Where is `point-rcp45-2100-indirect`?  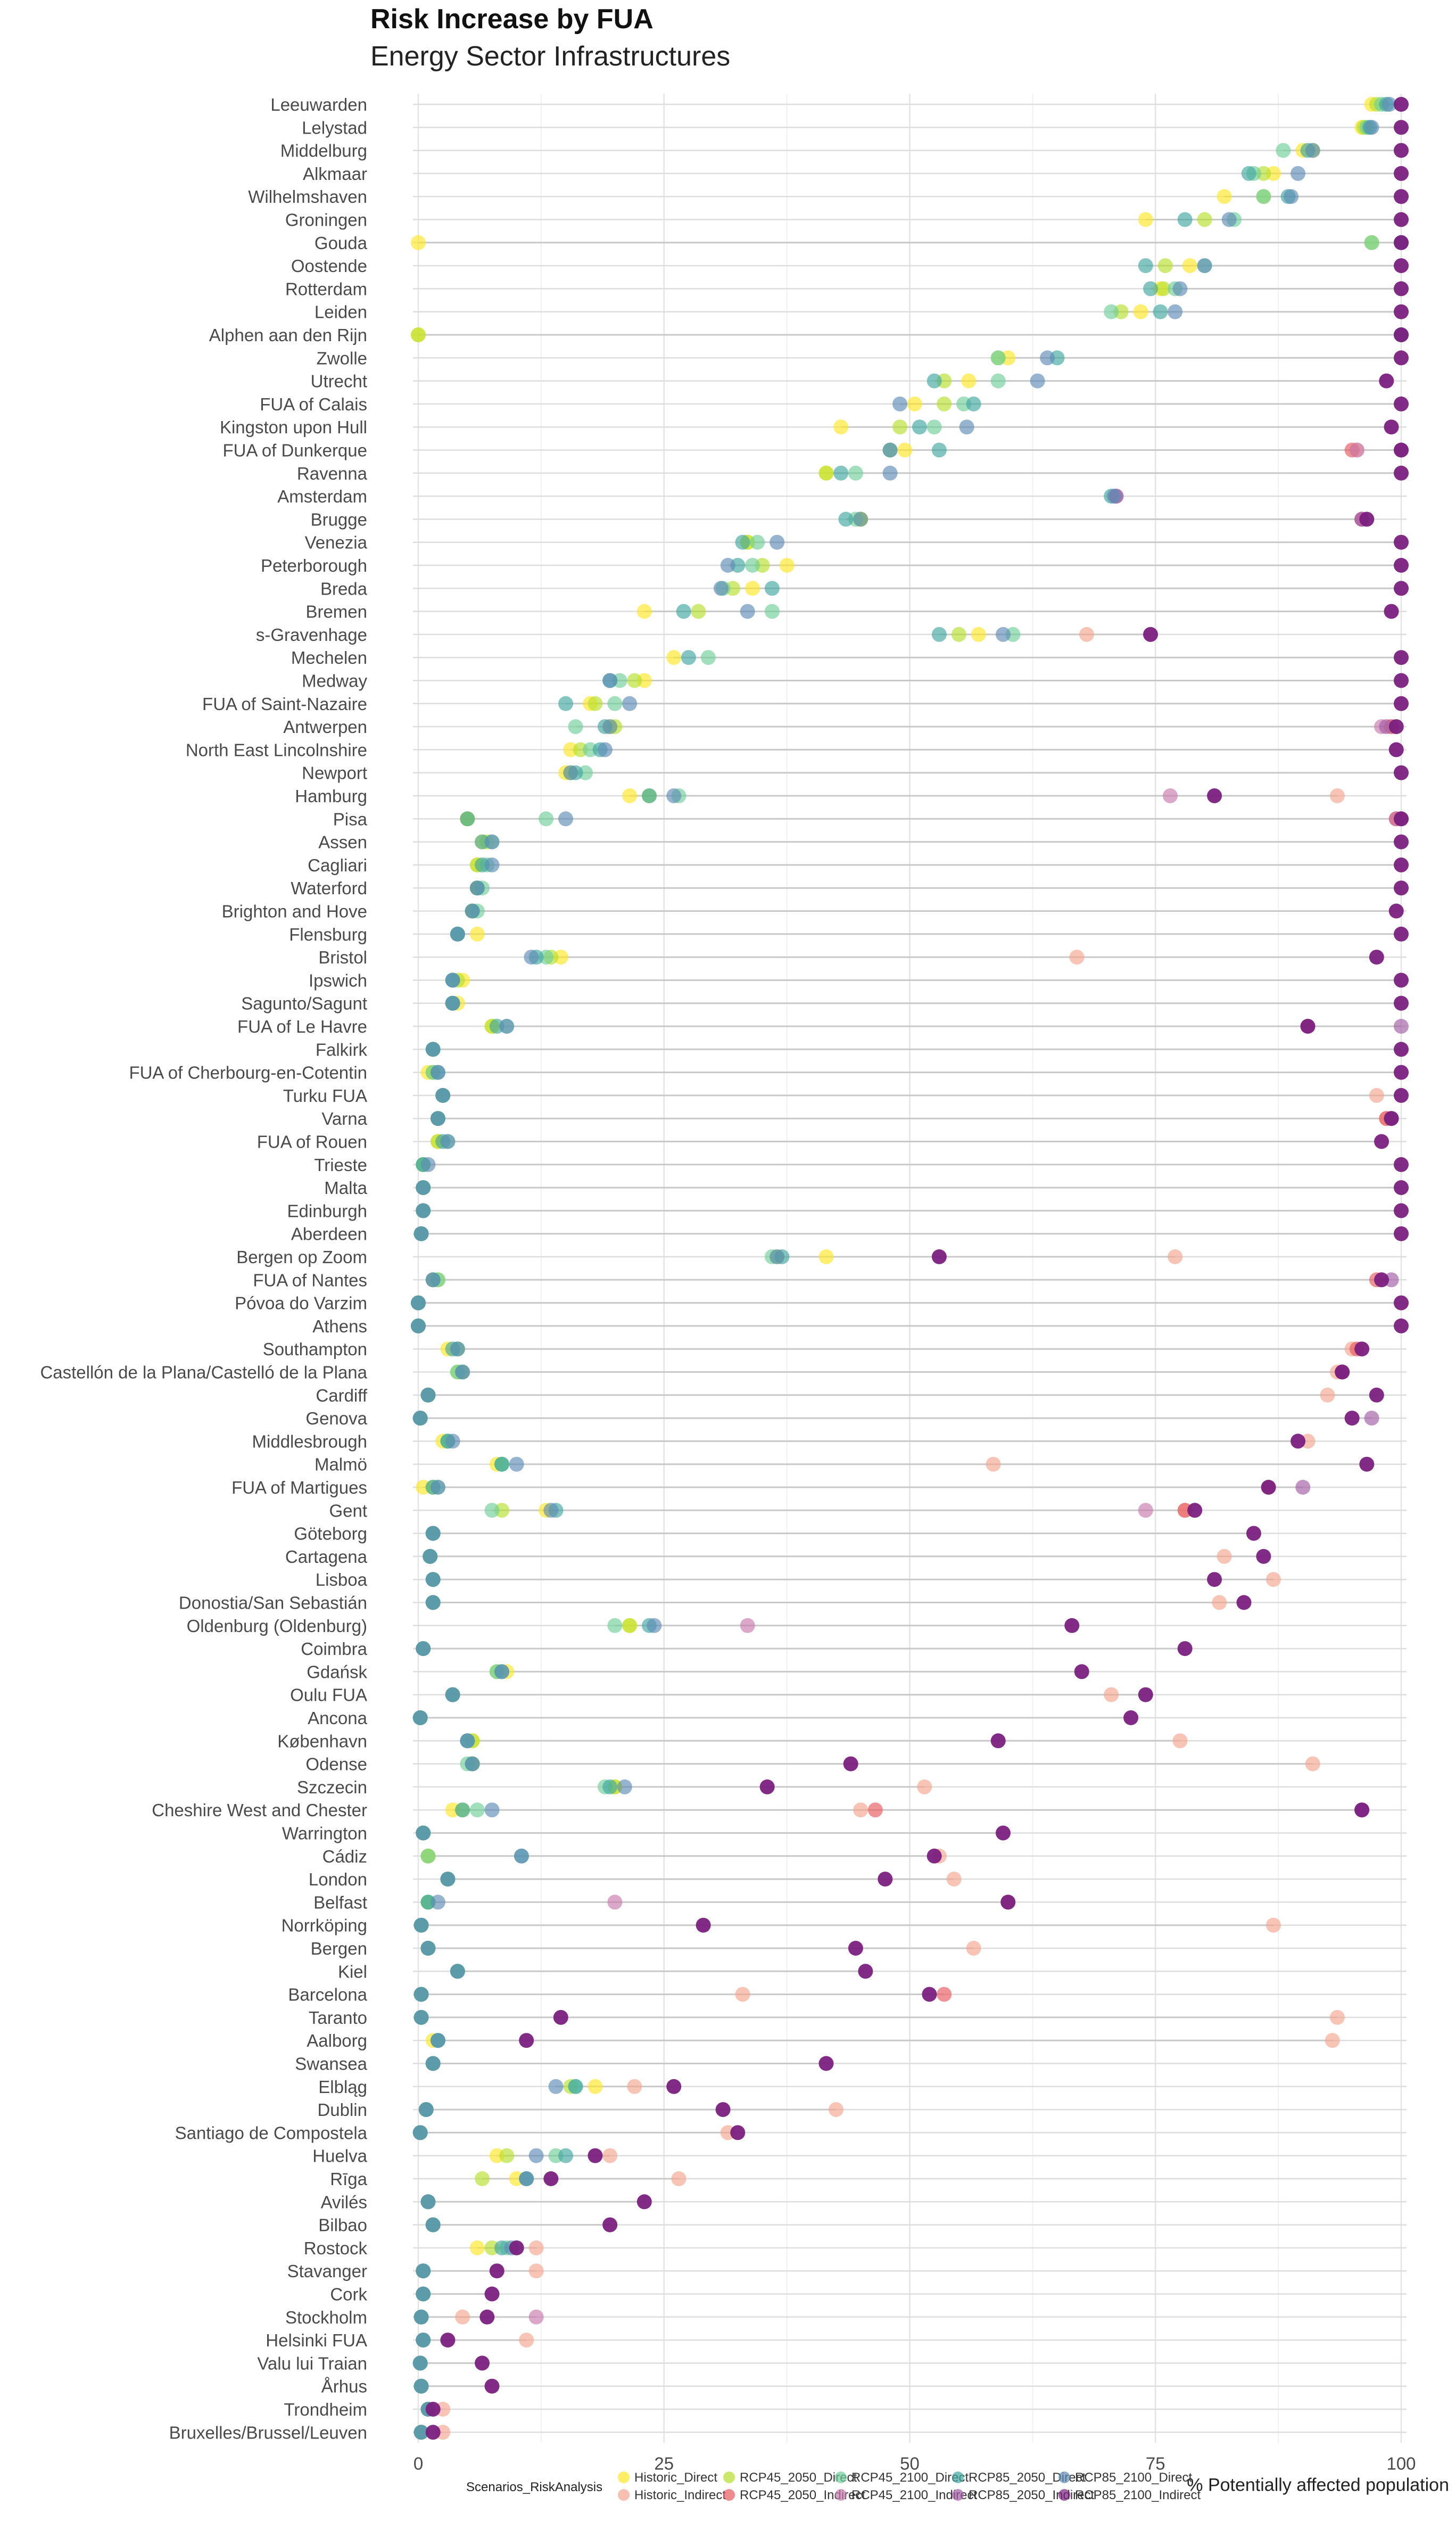
point-rcp45-2100-indirect is located at coordinates (1170, 795).